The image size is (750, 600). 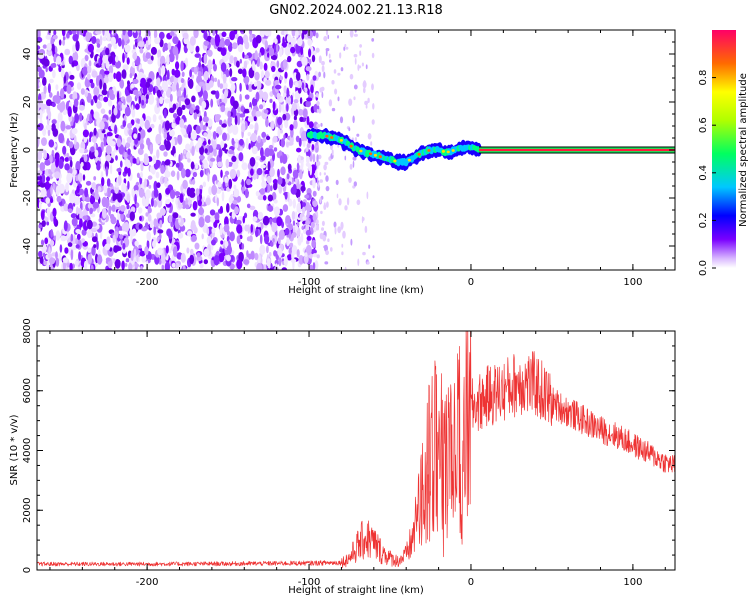 What do you see at coordinates (707, 173) in the screenshot?
I see `colorbar-ticks: 0.0 0.2 0.4 0.6 0.8` at bounding box center [707, 173].